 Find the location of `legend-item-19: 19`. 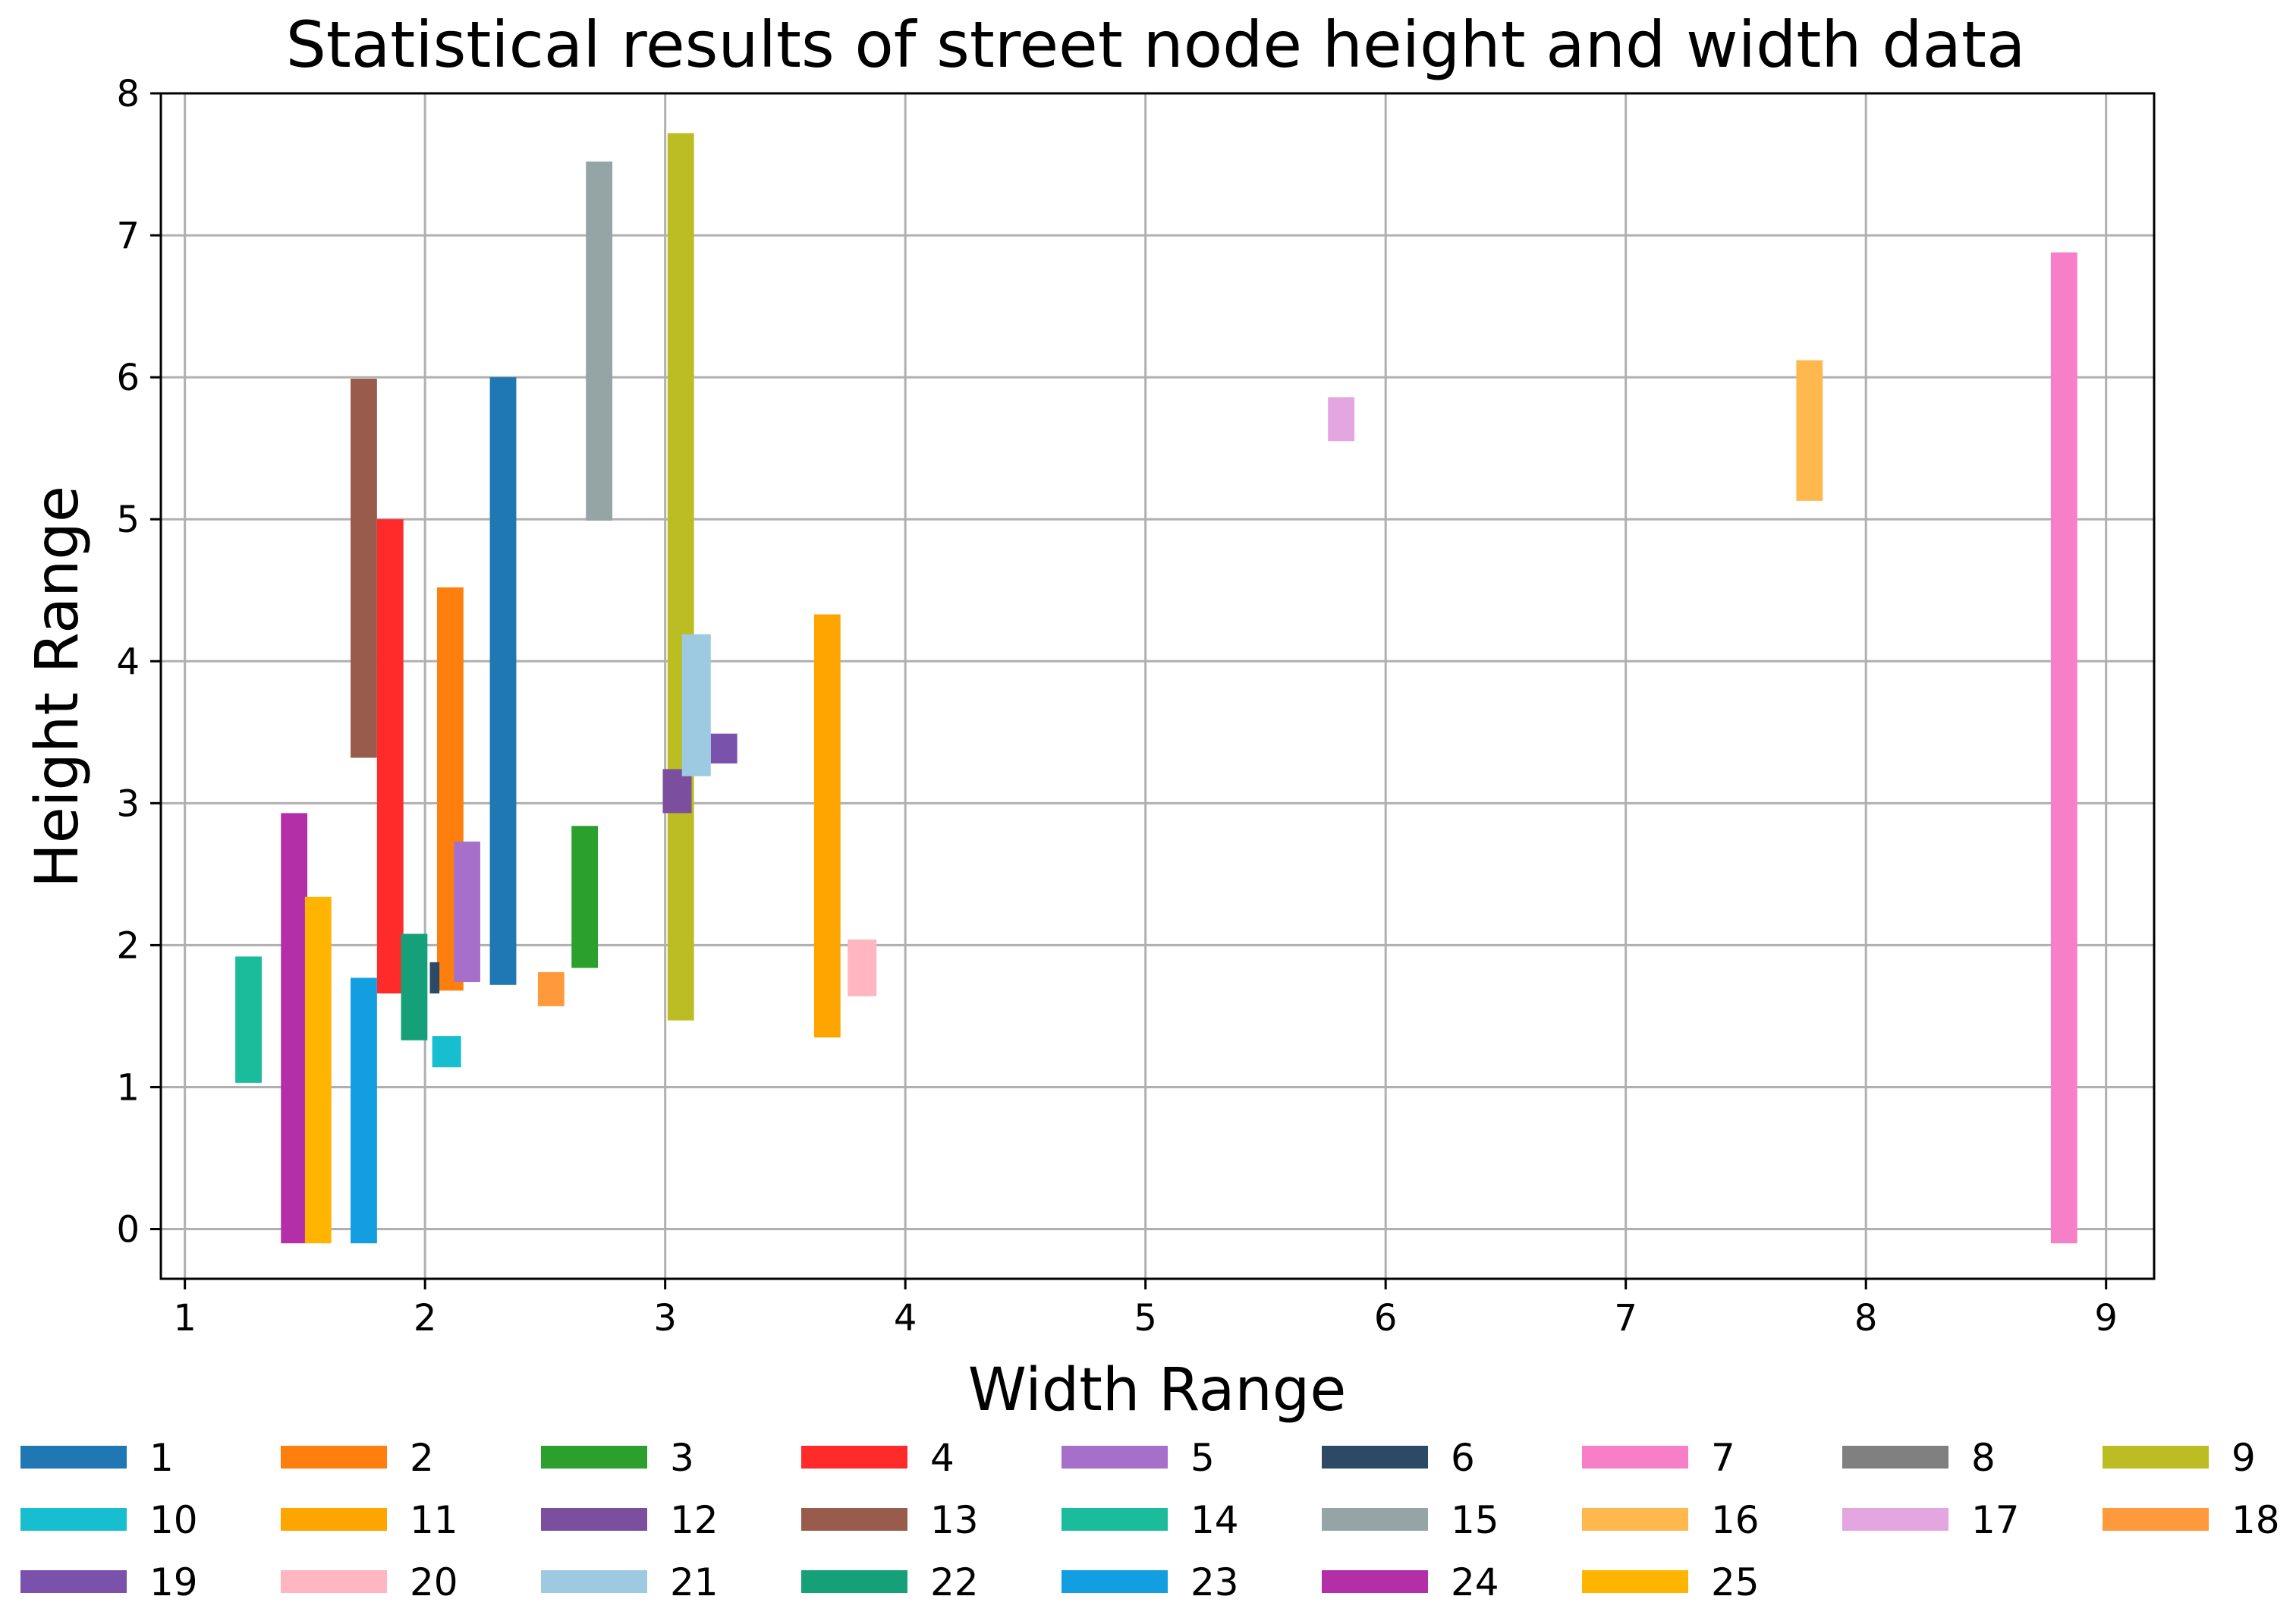

legend-item-19: 19 is located at coordinates (109, 1582).